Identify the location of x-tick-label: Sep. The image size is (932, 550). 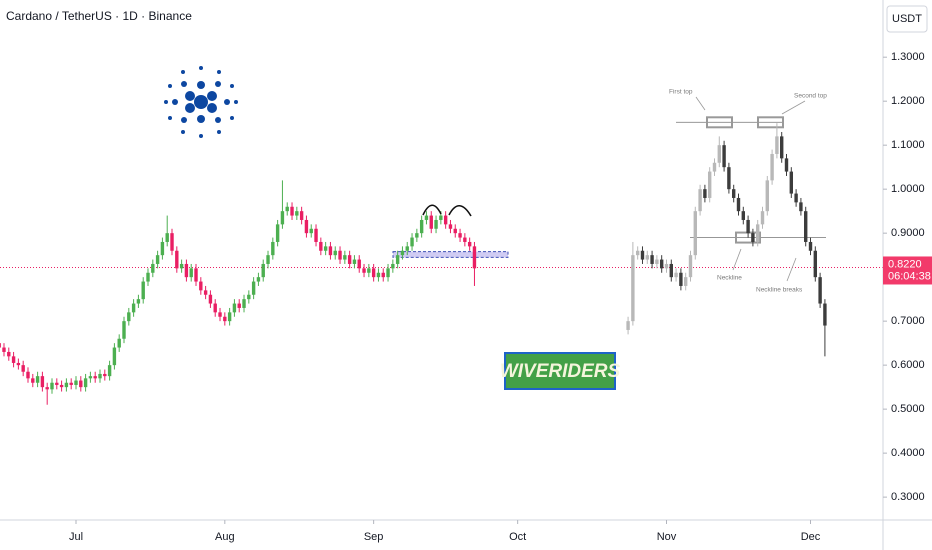
(374, 537).